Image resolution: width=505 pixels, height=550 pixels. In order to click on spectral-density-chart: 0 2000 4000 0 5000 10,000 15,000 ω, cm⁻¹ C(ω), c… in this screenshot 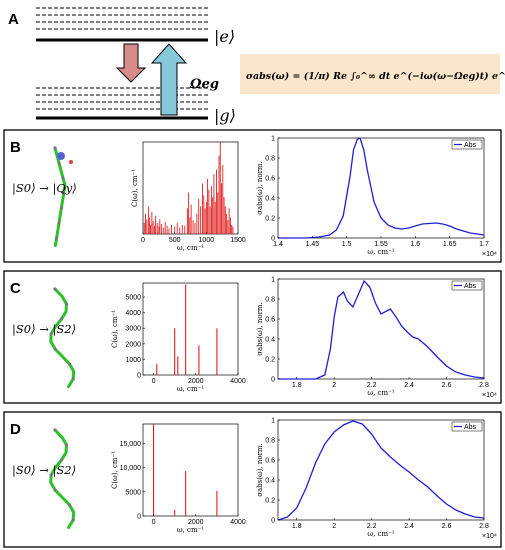, I will do `click(178, 478)`.